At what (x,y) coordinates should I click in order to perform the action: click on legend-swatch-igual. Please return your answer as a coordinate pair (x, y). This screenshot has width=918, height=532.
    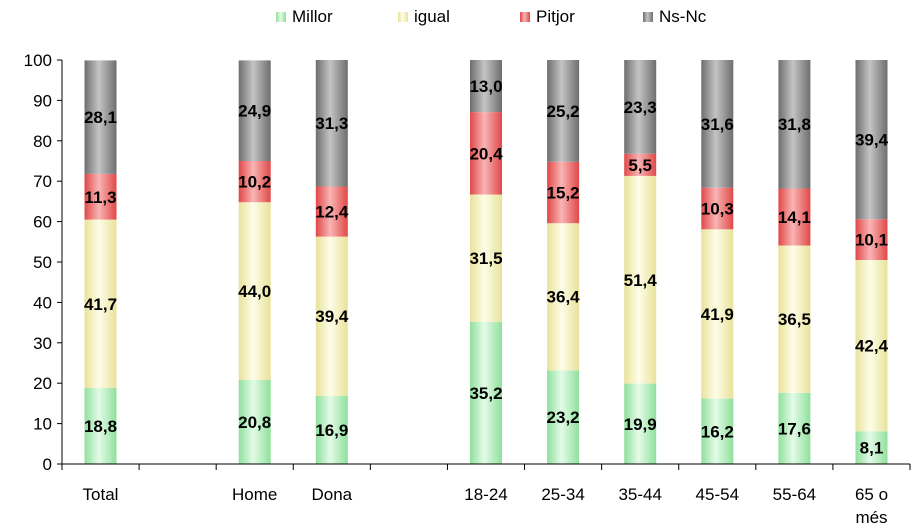
    Looking at the image, I should click on (403, 17).